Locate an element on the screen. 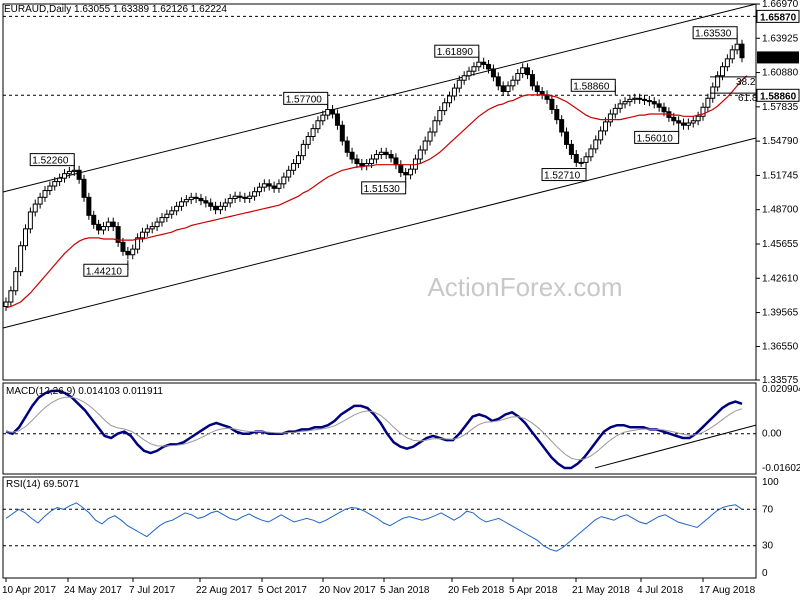 The width and height of the screenshot is (800, 600). level-tag-label: 1.58860 is located at coordinates (778, 96).